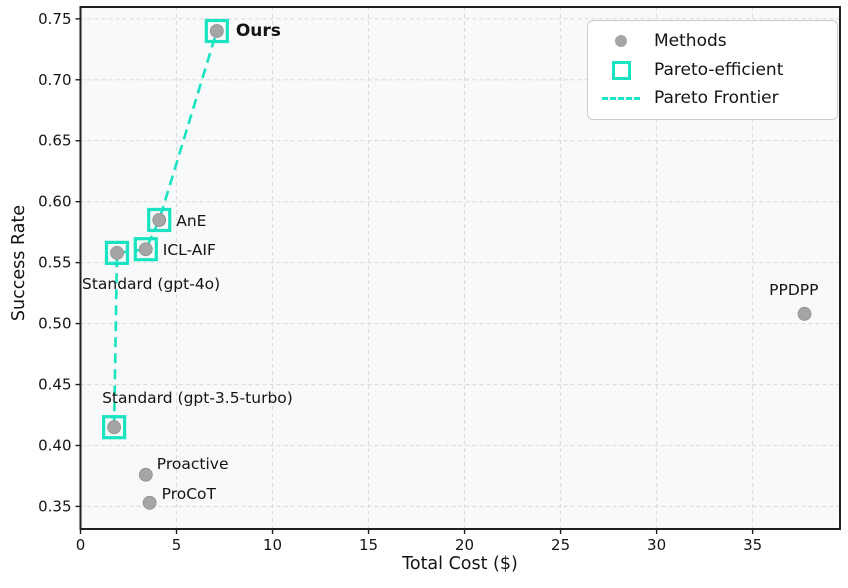 The image size is (848, 588). Describe the element at coordinates (145, 474) in the screenshot. I see `data-point-proactive` at that location.